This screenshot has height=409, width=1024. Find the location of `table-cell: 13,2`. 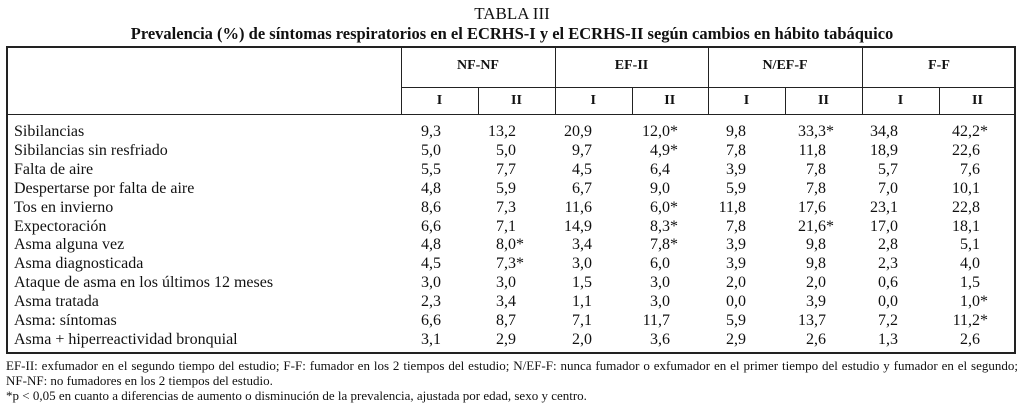

table-cell: 13,2 is located at coordinates (502, 131).